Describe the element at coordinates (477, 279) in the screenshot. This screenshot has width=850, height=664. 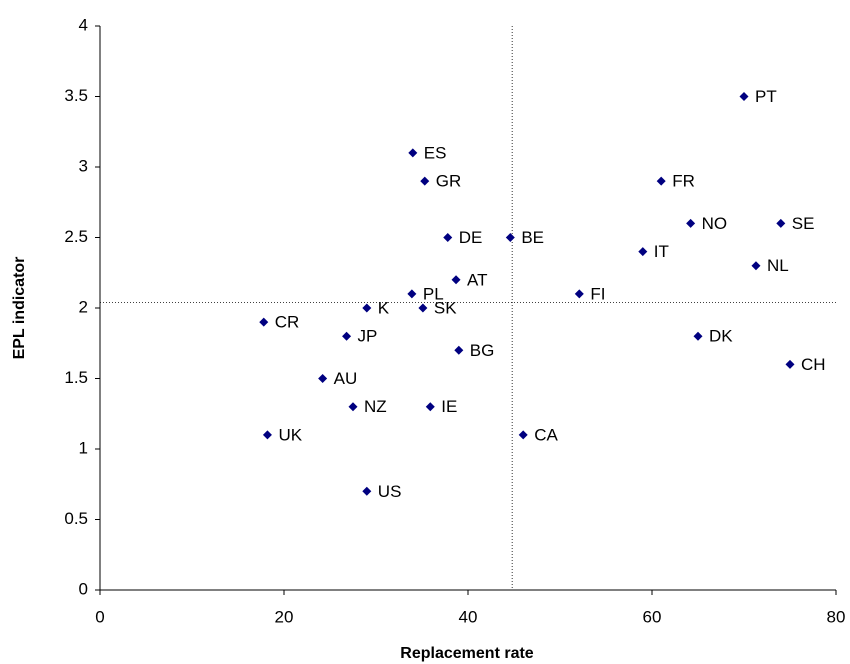
I see `point-label: AT` at that location.